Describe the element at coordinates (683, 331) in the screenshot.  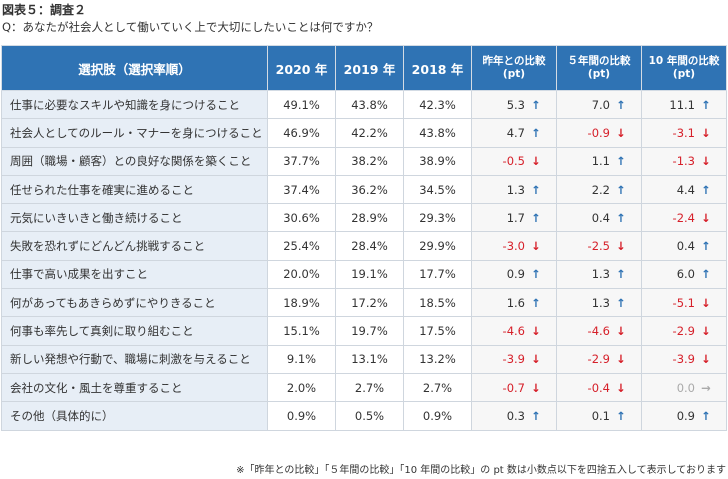
I see `diff-10y-value: -2.9` at that location.